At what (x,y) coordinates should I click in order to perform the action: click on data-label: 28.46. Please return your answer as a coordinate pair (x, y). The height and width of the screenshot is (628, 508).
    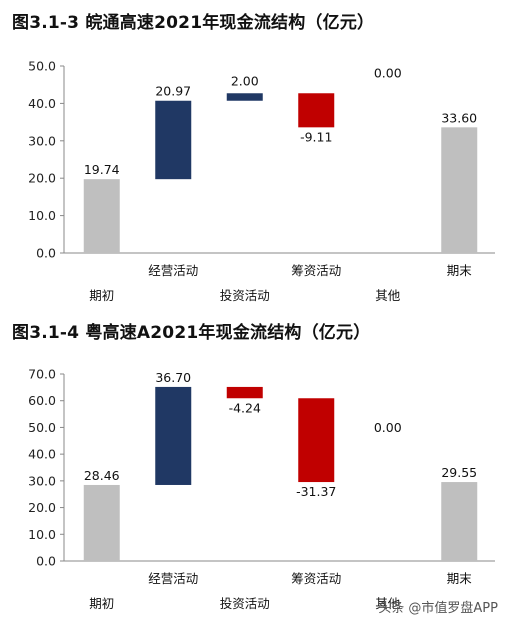
    Looking at the image, I should click on (102, 475).